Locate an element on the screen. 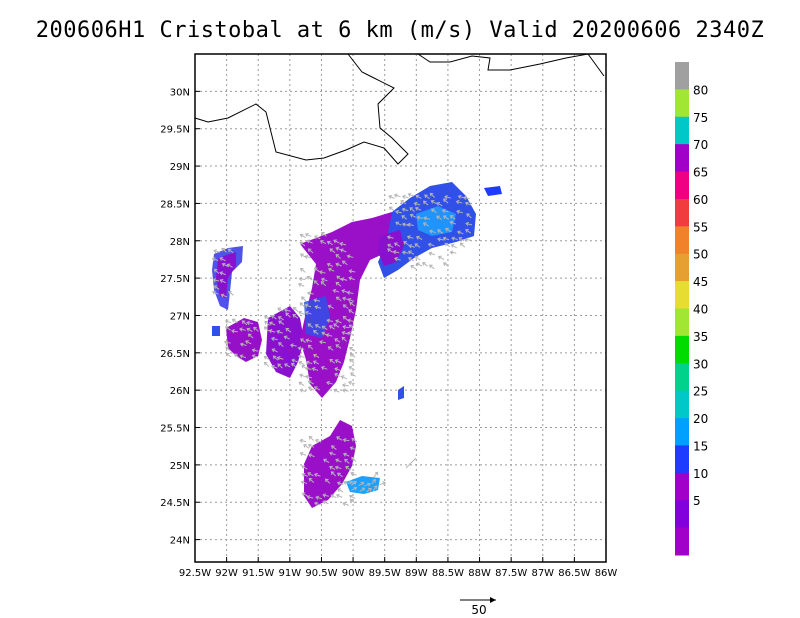  colorbar-label: 15 is located at coordinates (700, 446).